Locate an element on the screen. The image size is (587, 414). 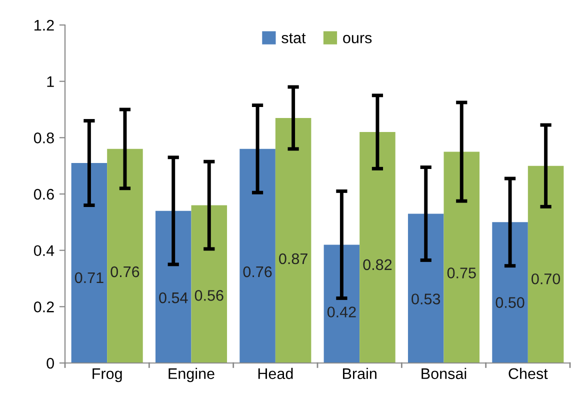
y-tick-label: 1 is located at coordinates (50, 81).